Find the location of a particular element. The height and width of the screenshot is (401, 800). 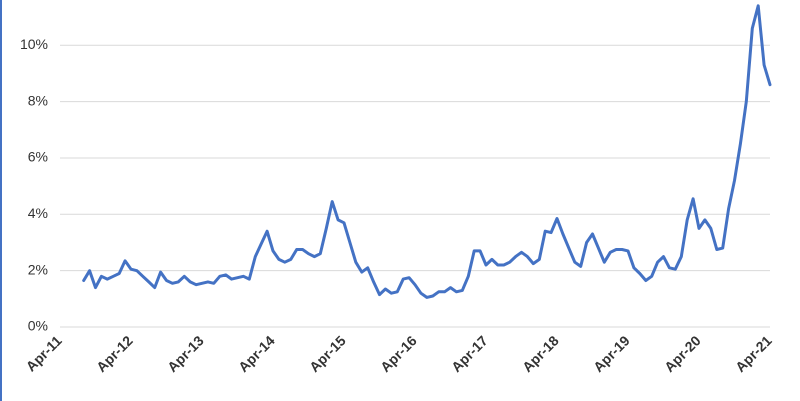

y-tick-label: 2% is located at coordinates (38, 269).